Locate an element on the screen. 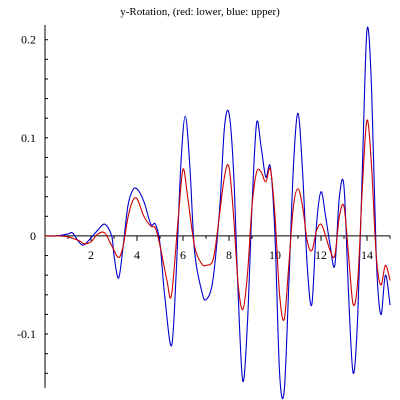  y-tick-label: 0 is located at coordinates (33, 236).